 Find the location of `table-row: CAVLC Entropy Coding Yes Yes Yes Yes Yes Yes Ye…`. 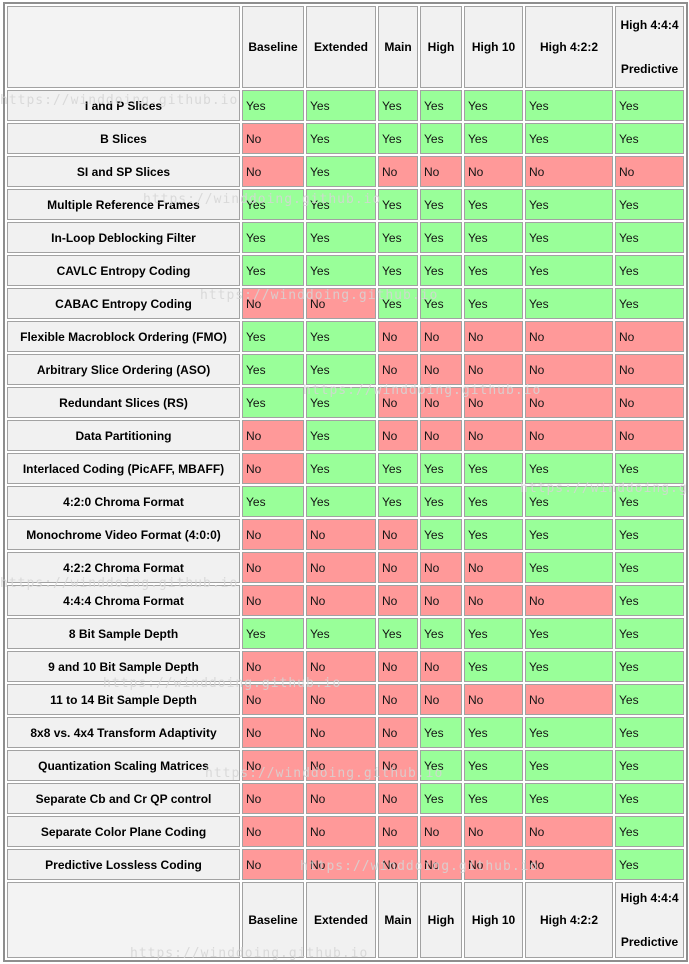

table-row: CAVLC Entropy Coding Yes Yes Yes Yes Yes Yes Ye… is located at coordinates (345, 270).